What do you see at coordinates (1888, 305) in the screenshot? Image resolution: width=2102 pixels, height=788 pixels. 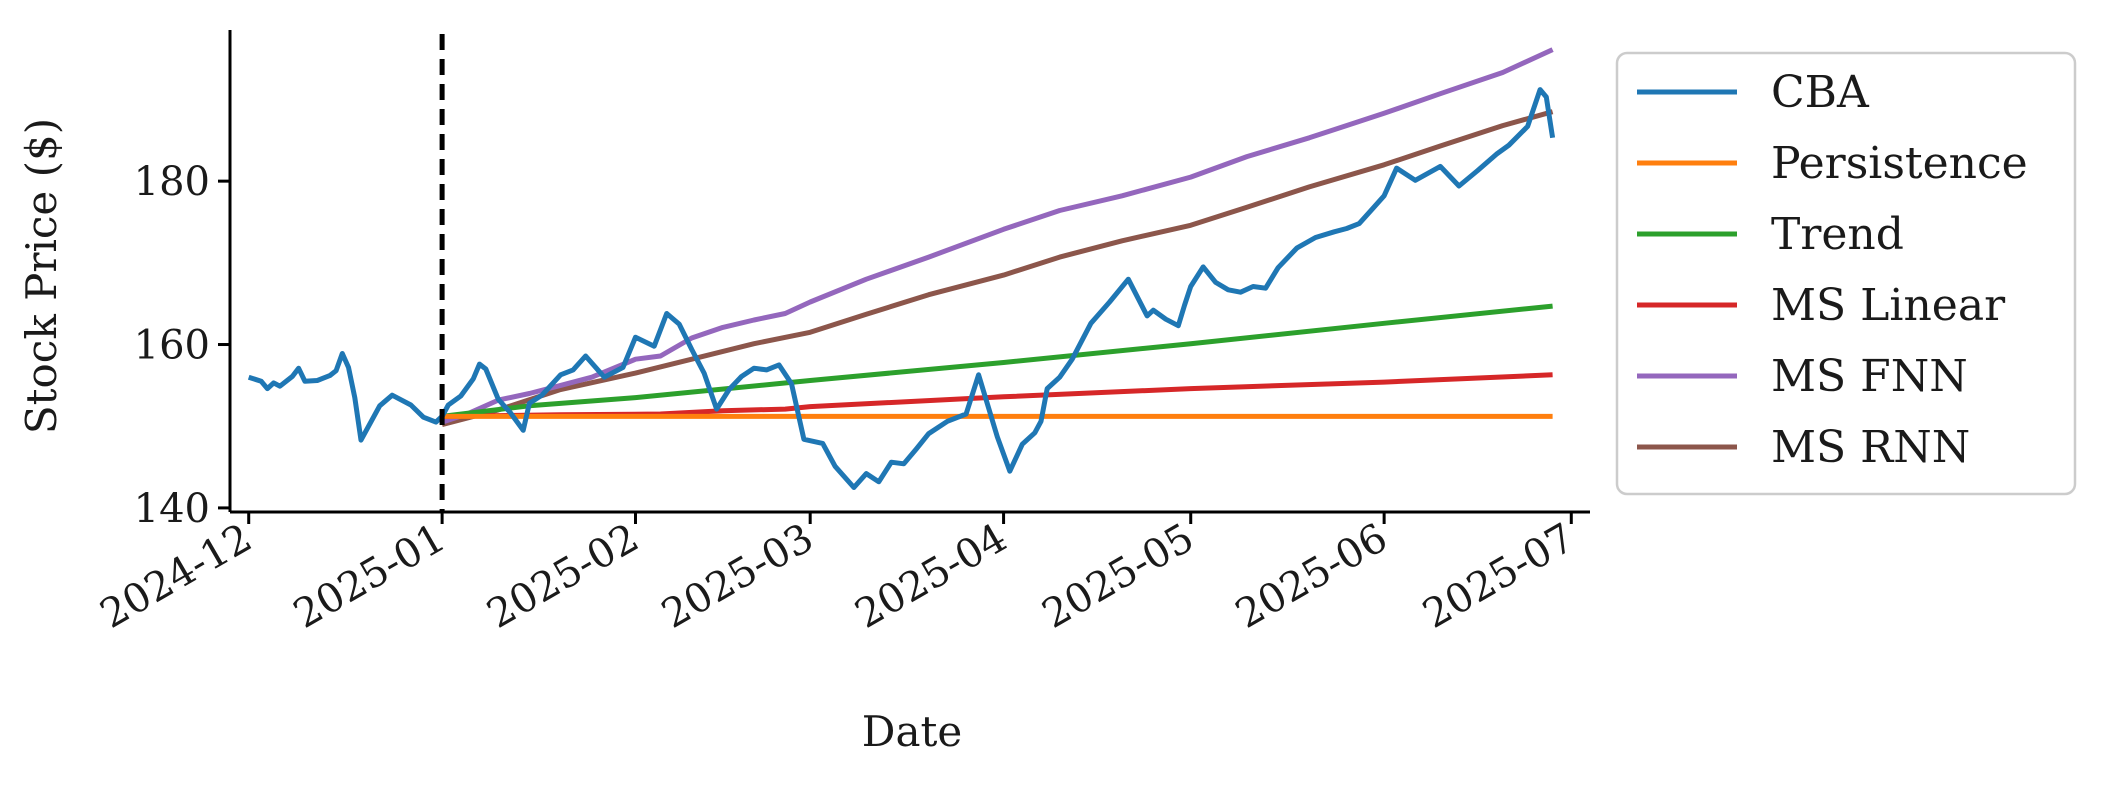 I see `legend-label-ms-linear: MS Linear` at bounding box center [1888, 305].